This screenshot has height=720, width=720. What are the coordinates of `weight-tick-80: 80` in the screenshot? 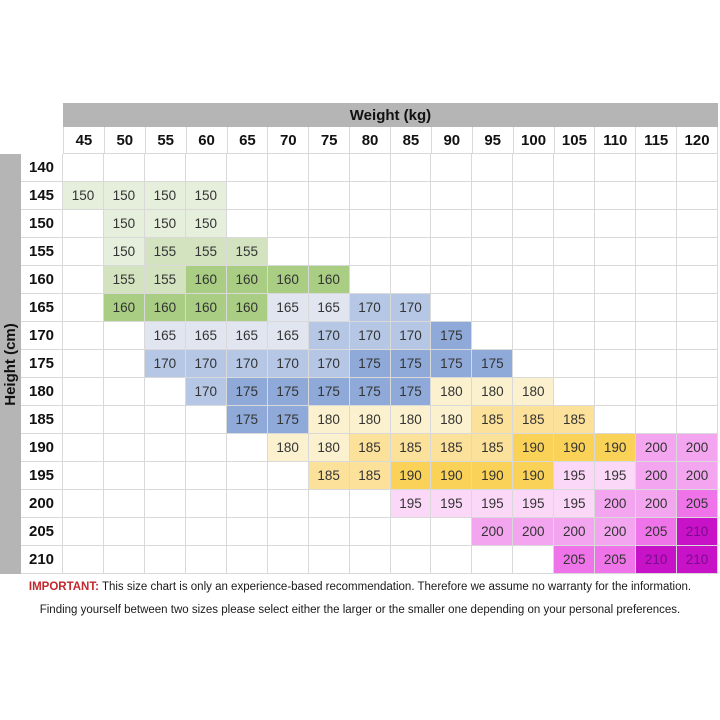 It's located at (370, 140).